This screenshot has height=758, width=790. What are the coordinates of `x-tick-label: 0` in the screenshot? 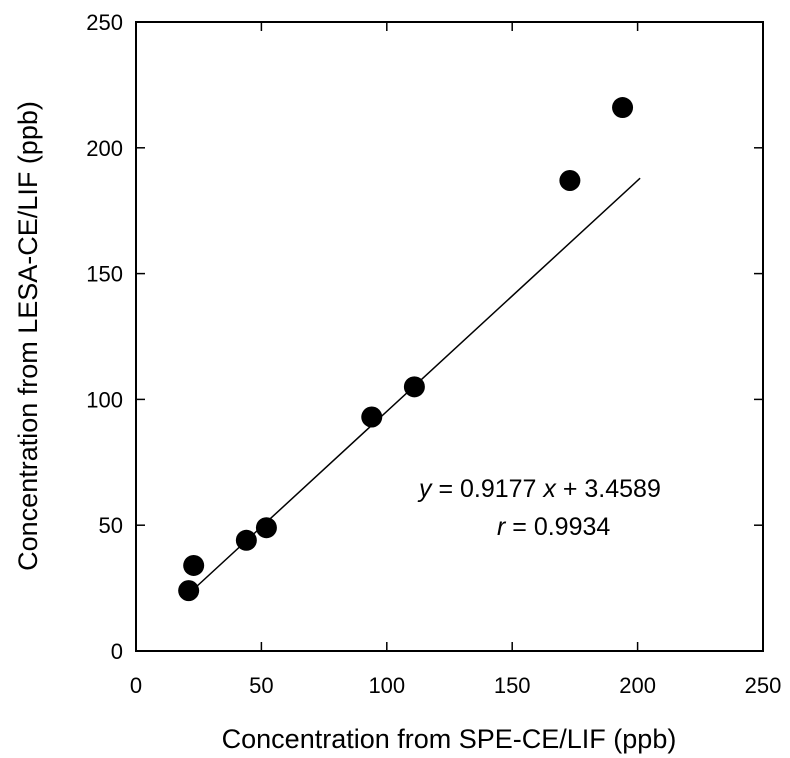 It's located at (136, 685).